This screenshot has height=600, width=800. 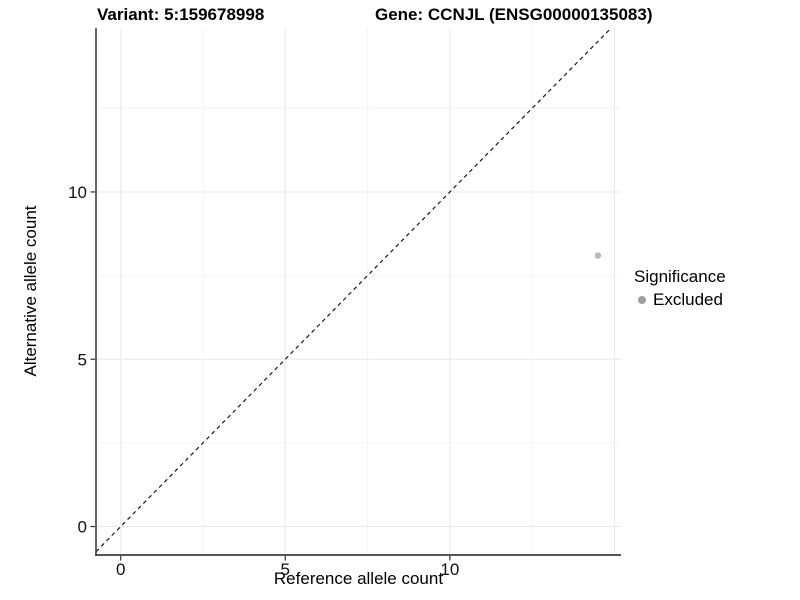 What do you see at coordinates (82, 527) in the screenshot?
I see `y-tick-label: 0` at bounding box center [82, 527].